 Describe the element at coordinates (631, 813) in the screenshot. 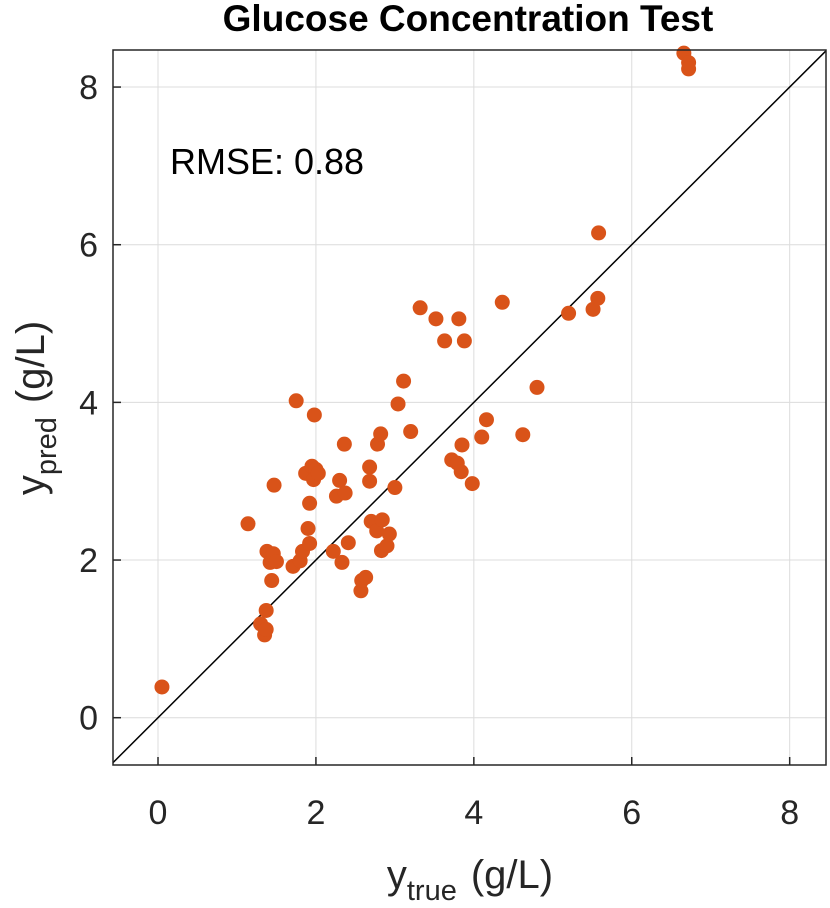

I see `x-tick-label: 6` at that location.